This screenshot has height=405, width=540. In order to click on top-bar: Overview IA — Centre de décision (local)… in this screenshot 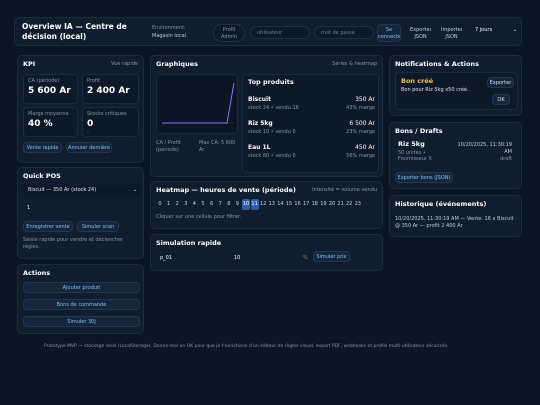, I will do `click(268, 31)`.